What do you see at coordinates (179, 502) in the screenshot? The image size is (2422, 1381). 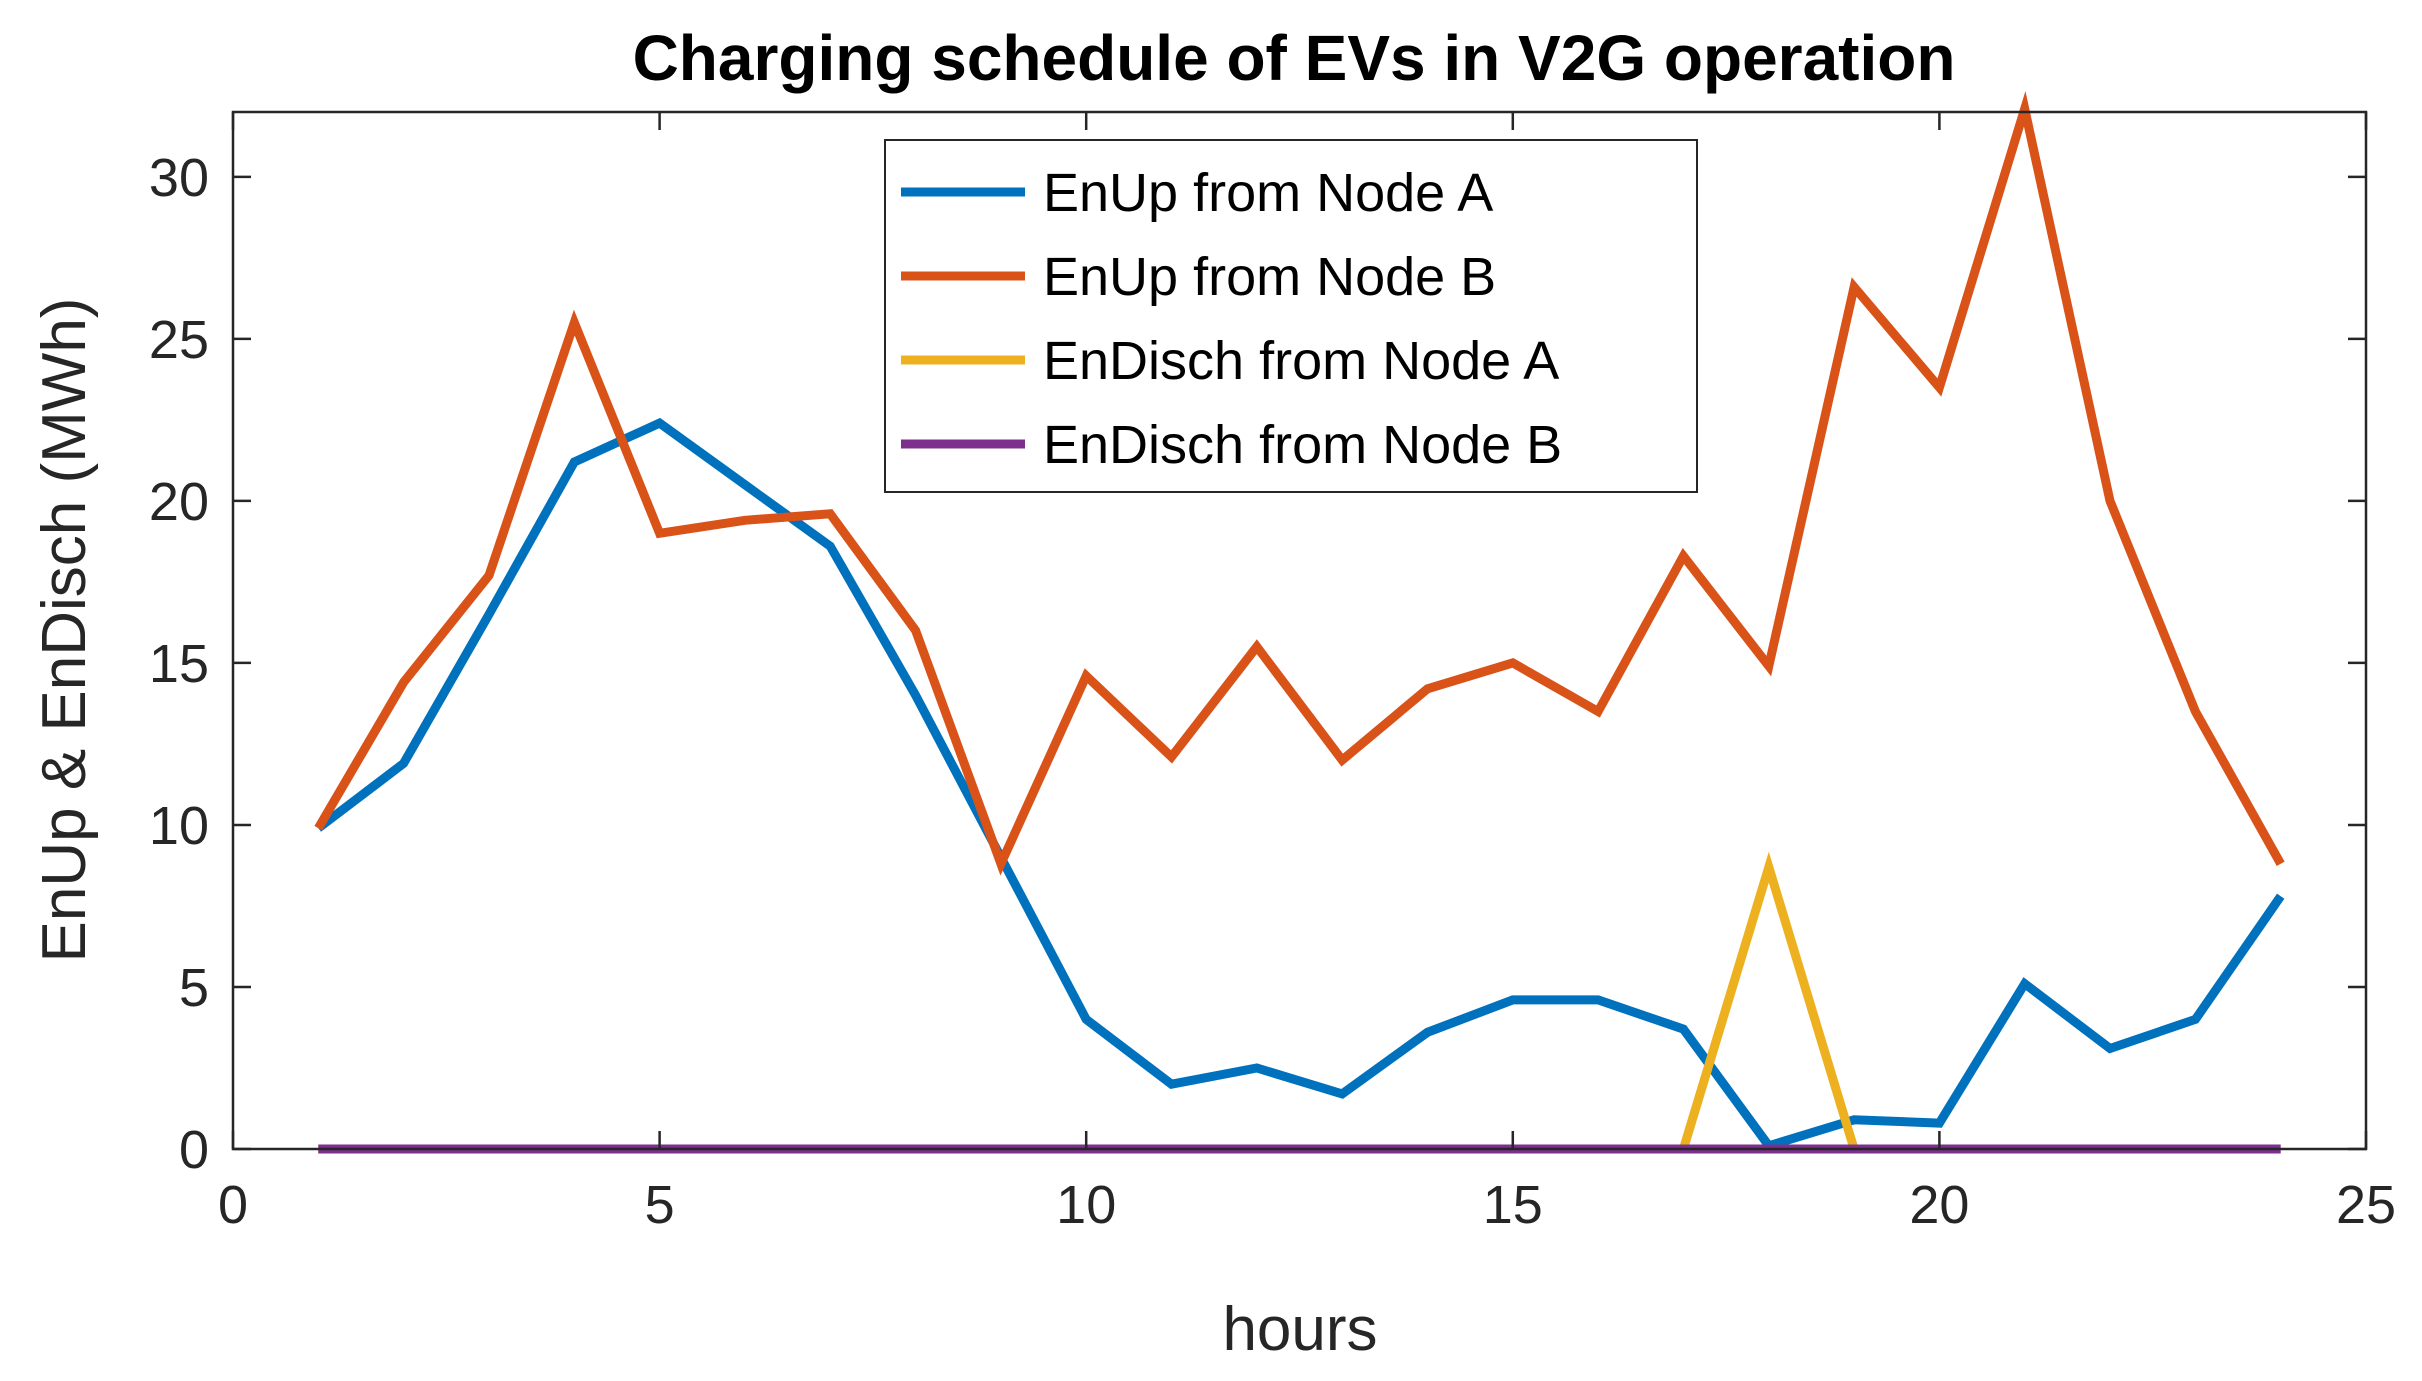 I see `y-tick-label: 20` at bounding box center [179, 502].